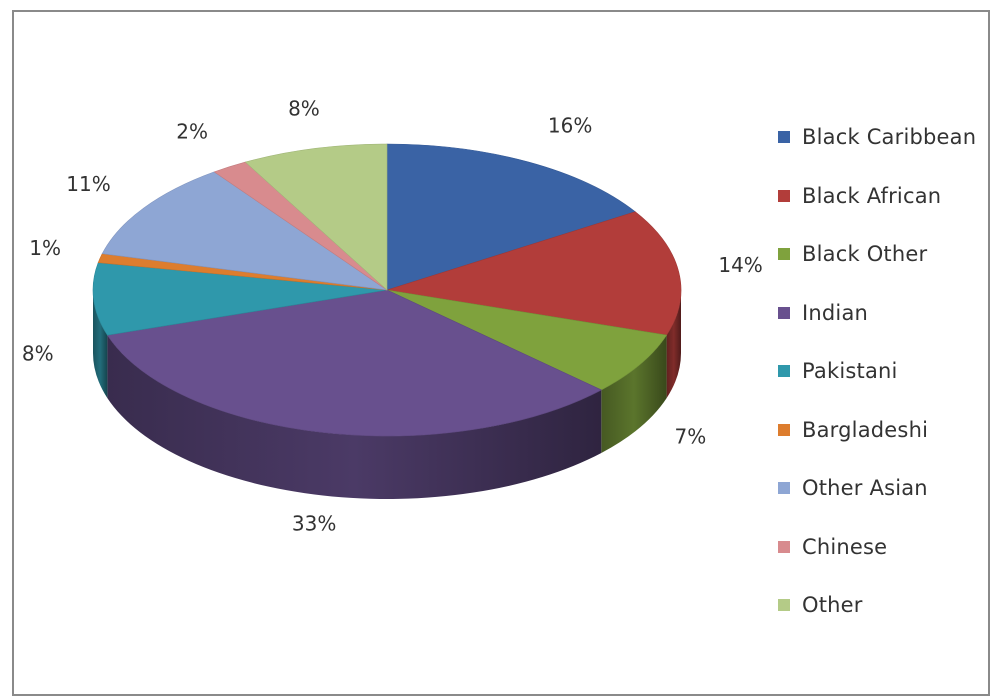  What do you see at coordinates (304, 108) in the screenshot?
I see `pie-label-other: 8%` at bounding box center [304, 108].